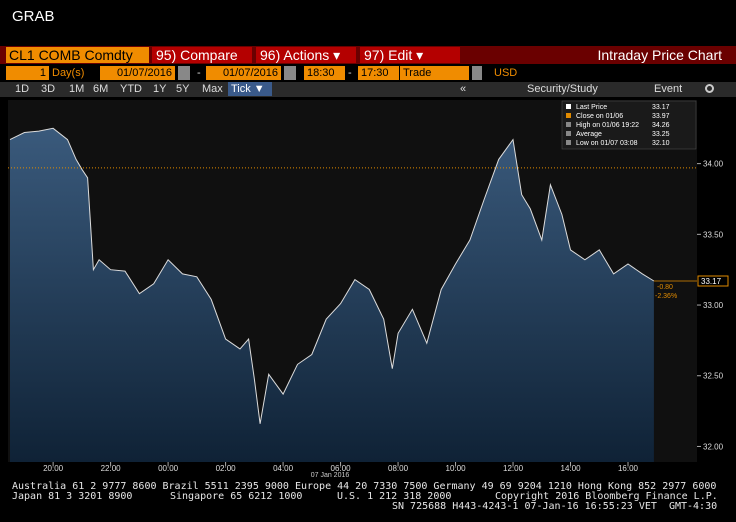 The height and width of the screenshot is (522, 736). What do you see at coordinates (77, 89) in the screenshot?
I see `range-tab: 1M` at bounding box center [77, 89].